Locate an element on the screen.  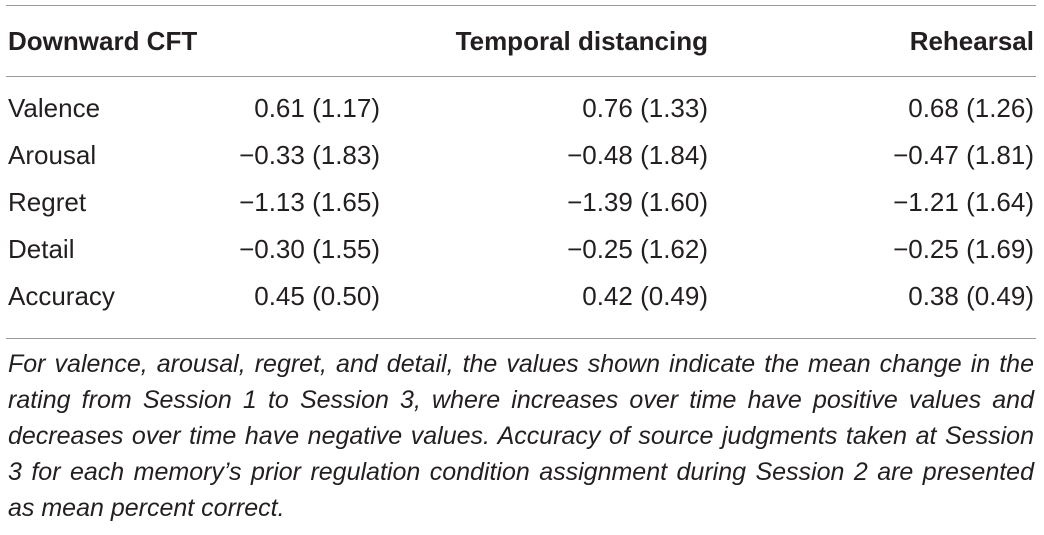
cell-arousal-downward-cft: −0.33 (1.83) is located at coordinates (309, 155).